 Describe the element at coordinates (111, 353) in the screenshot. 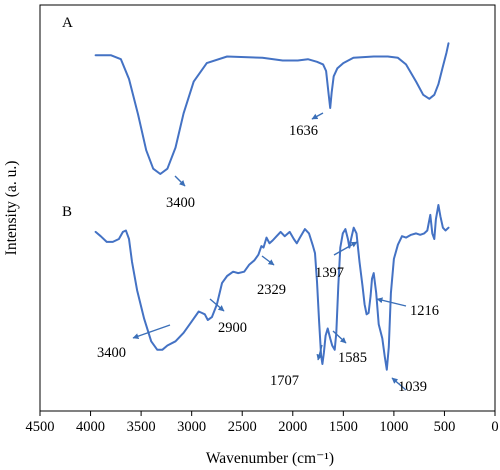

I see `peak-label-b-3400: 3400` at that location.